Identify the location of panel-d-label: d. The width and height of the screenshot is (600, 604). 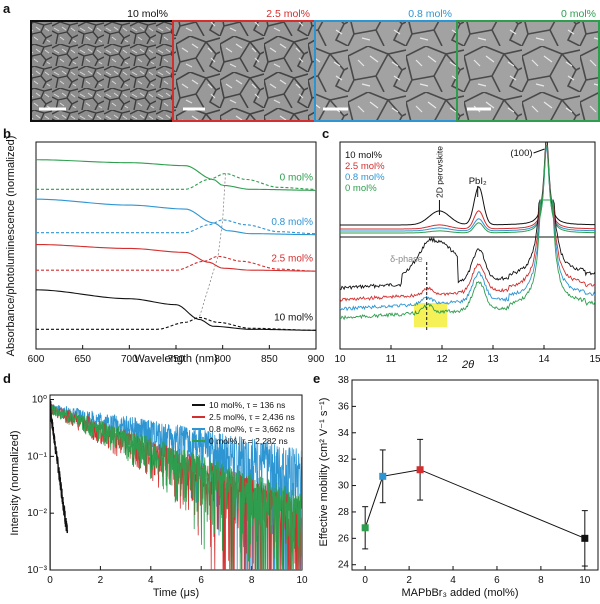
(7, 378).